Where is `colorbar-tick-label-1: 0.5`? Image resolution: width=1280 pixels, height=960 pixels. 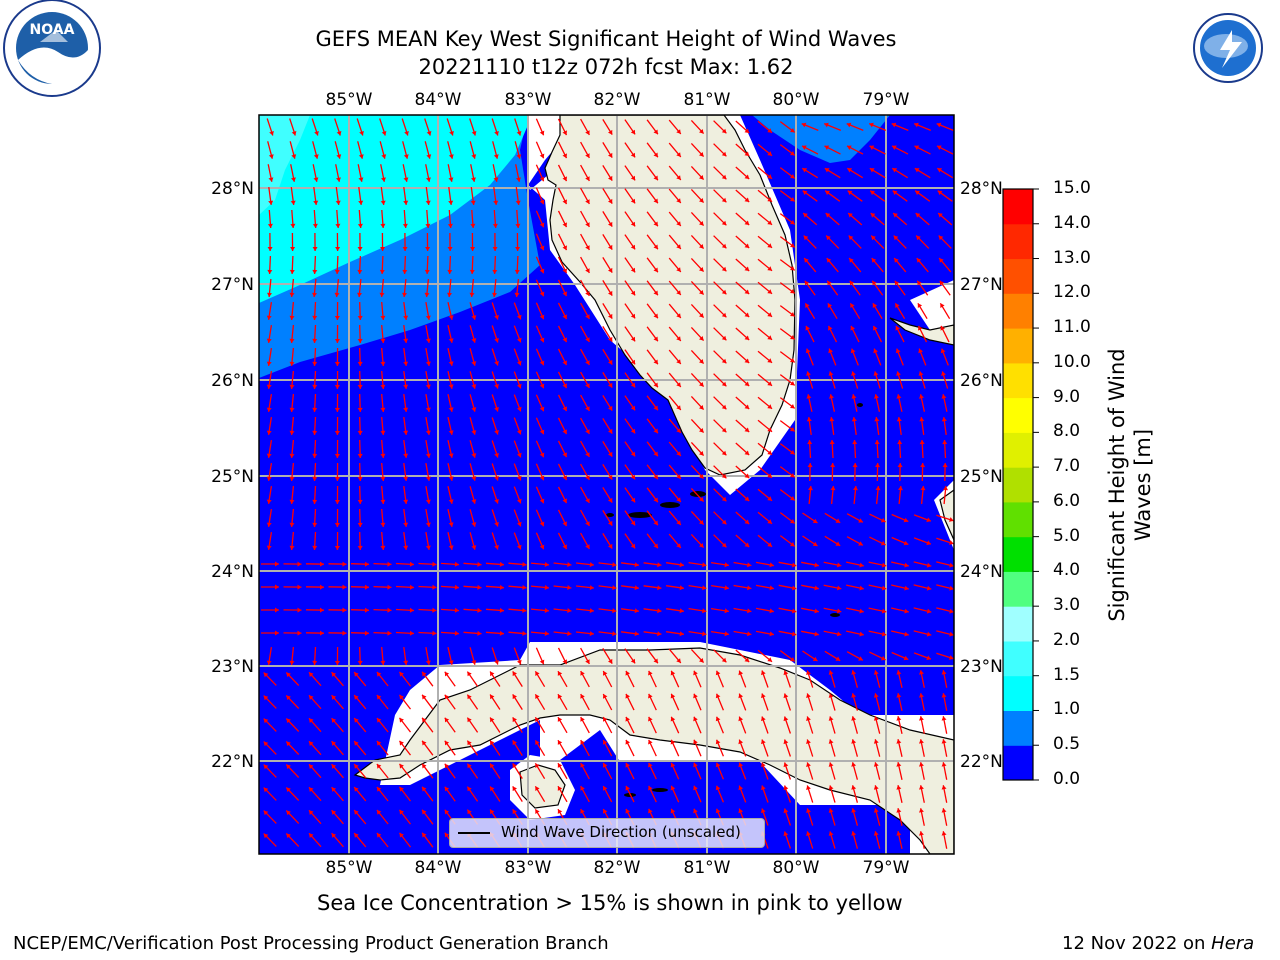 colorbar-tick-label-1: 0.5 is located at coordinates (1067, 744).